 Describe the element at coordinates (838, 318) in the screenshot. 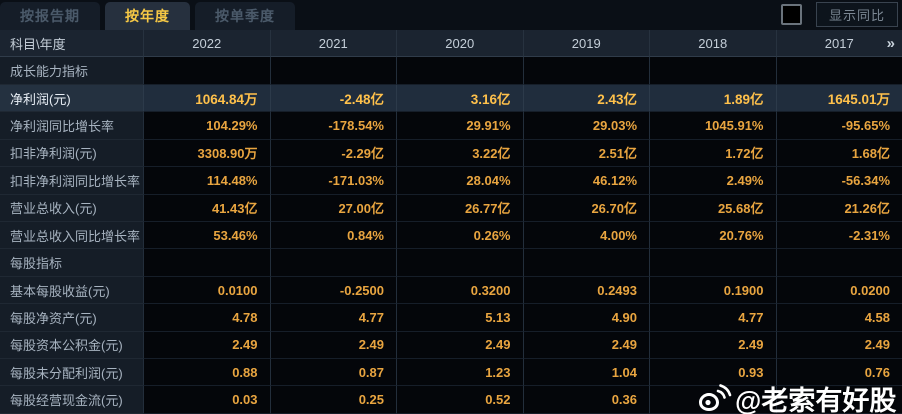

I see `value-cell: 4.58` at that location.